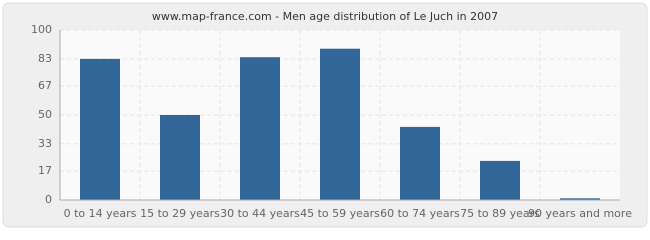 Image resolution: width=650 pixels, height=240 pixels. Describe the element at coordinates (100, 213) in the screenshot. I see `x-tick-label: 0 to 14 years` at that location.